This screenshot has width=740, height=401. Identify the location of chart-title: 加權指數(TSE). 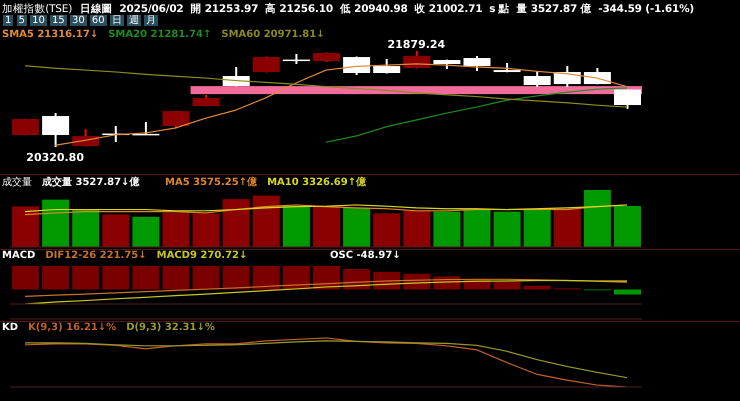
(37, 9).